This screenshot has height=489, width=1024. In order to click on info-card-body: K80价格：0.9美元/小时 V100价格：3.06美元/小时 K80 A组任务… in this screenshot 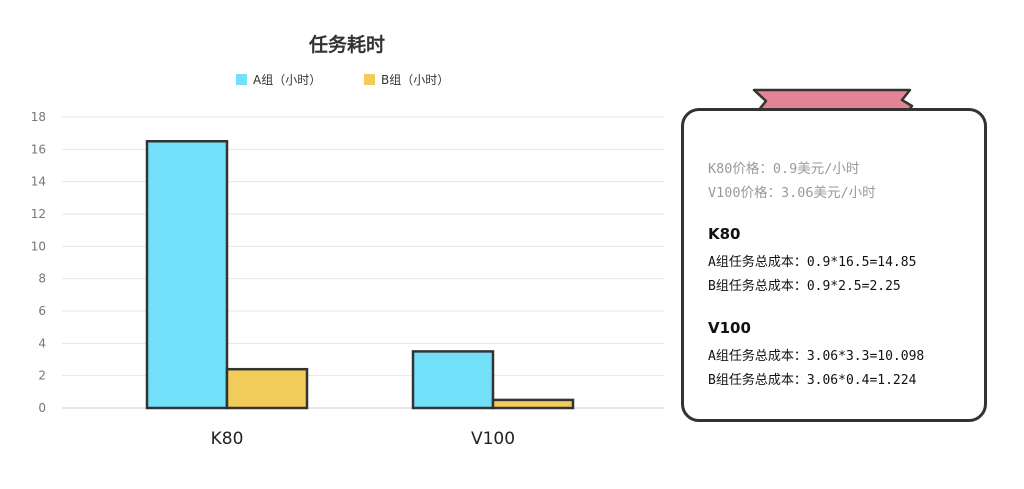, I will do `click(841, 275)`.